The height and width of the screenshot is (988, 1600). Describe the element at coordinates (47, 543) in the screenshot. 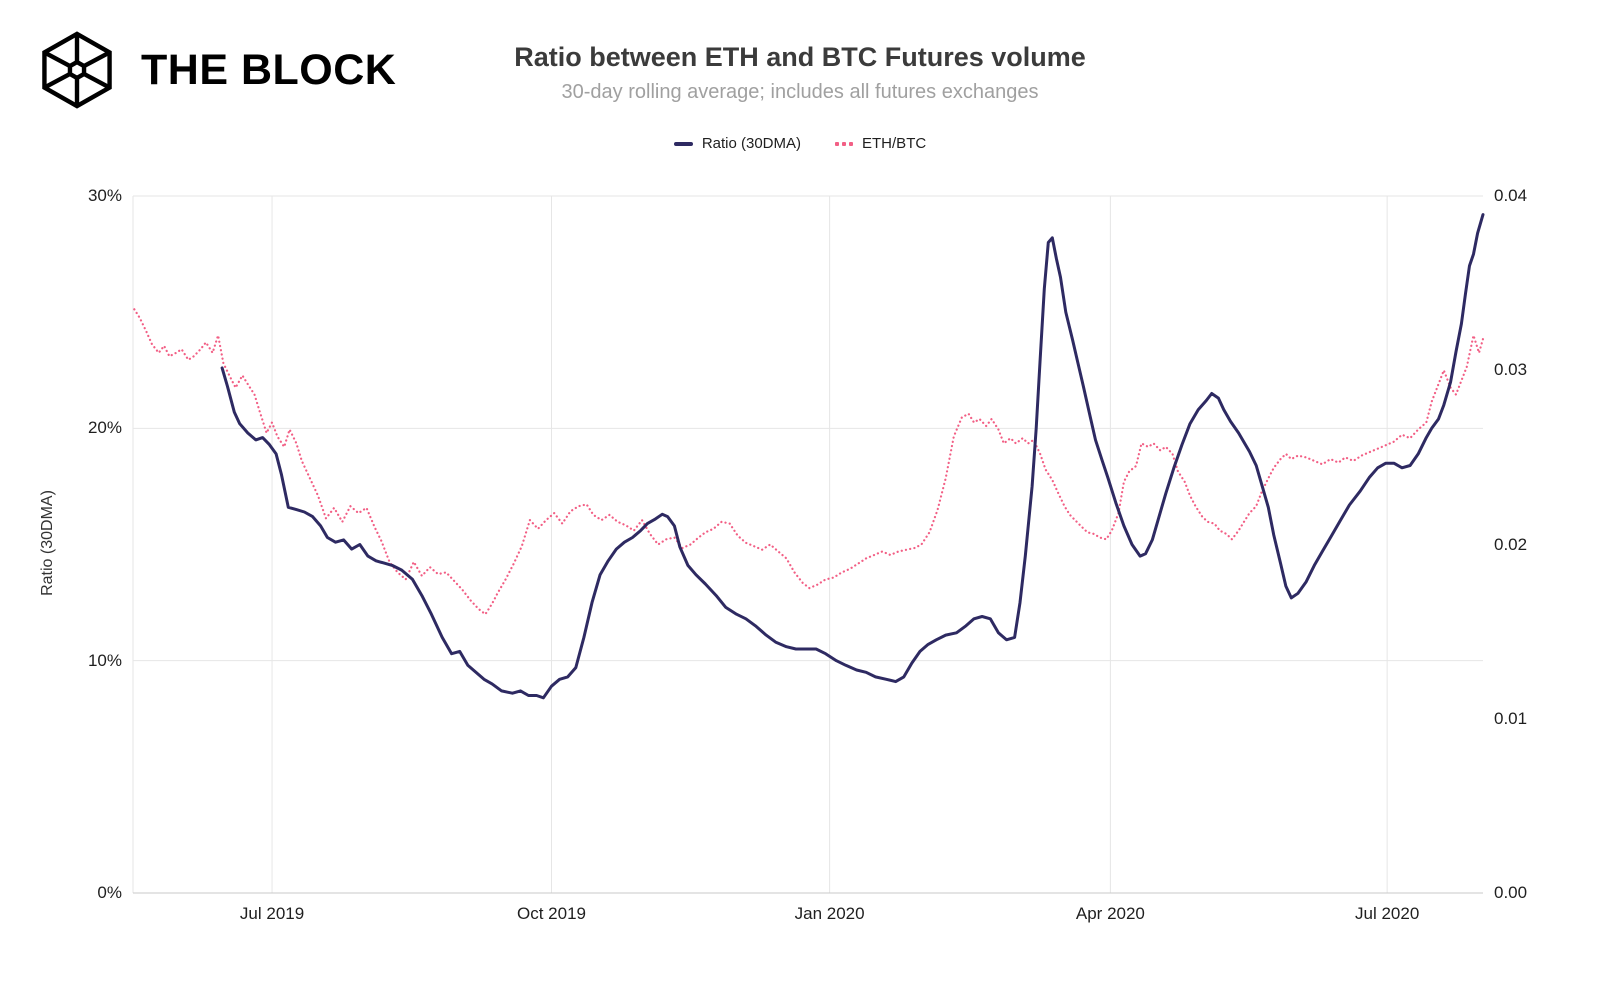

I see `left-axis-title: Ratio (30DMA)` at that location.